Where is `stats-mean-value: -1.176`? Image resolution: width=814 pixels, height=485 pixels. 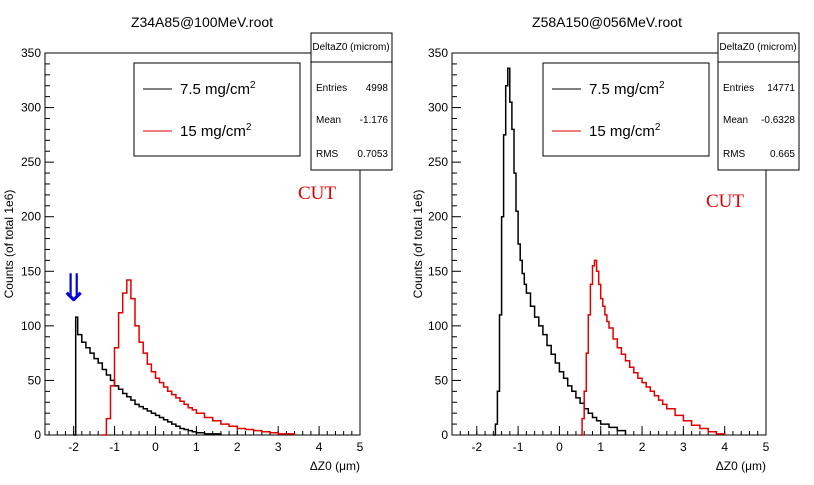 stats-mean-value: -1.176 is located at coordinates (374, 120).